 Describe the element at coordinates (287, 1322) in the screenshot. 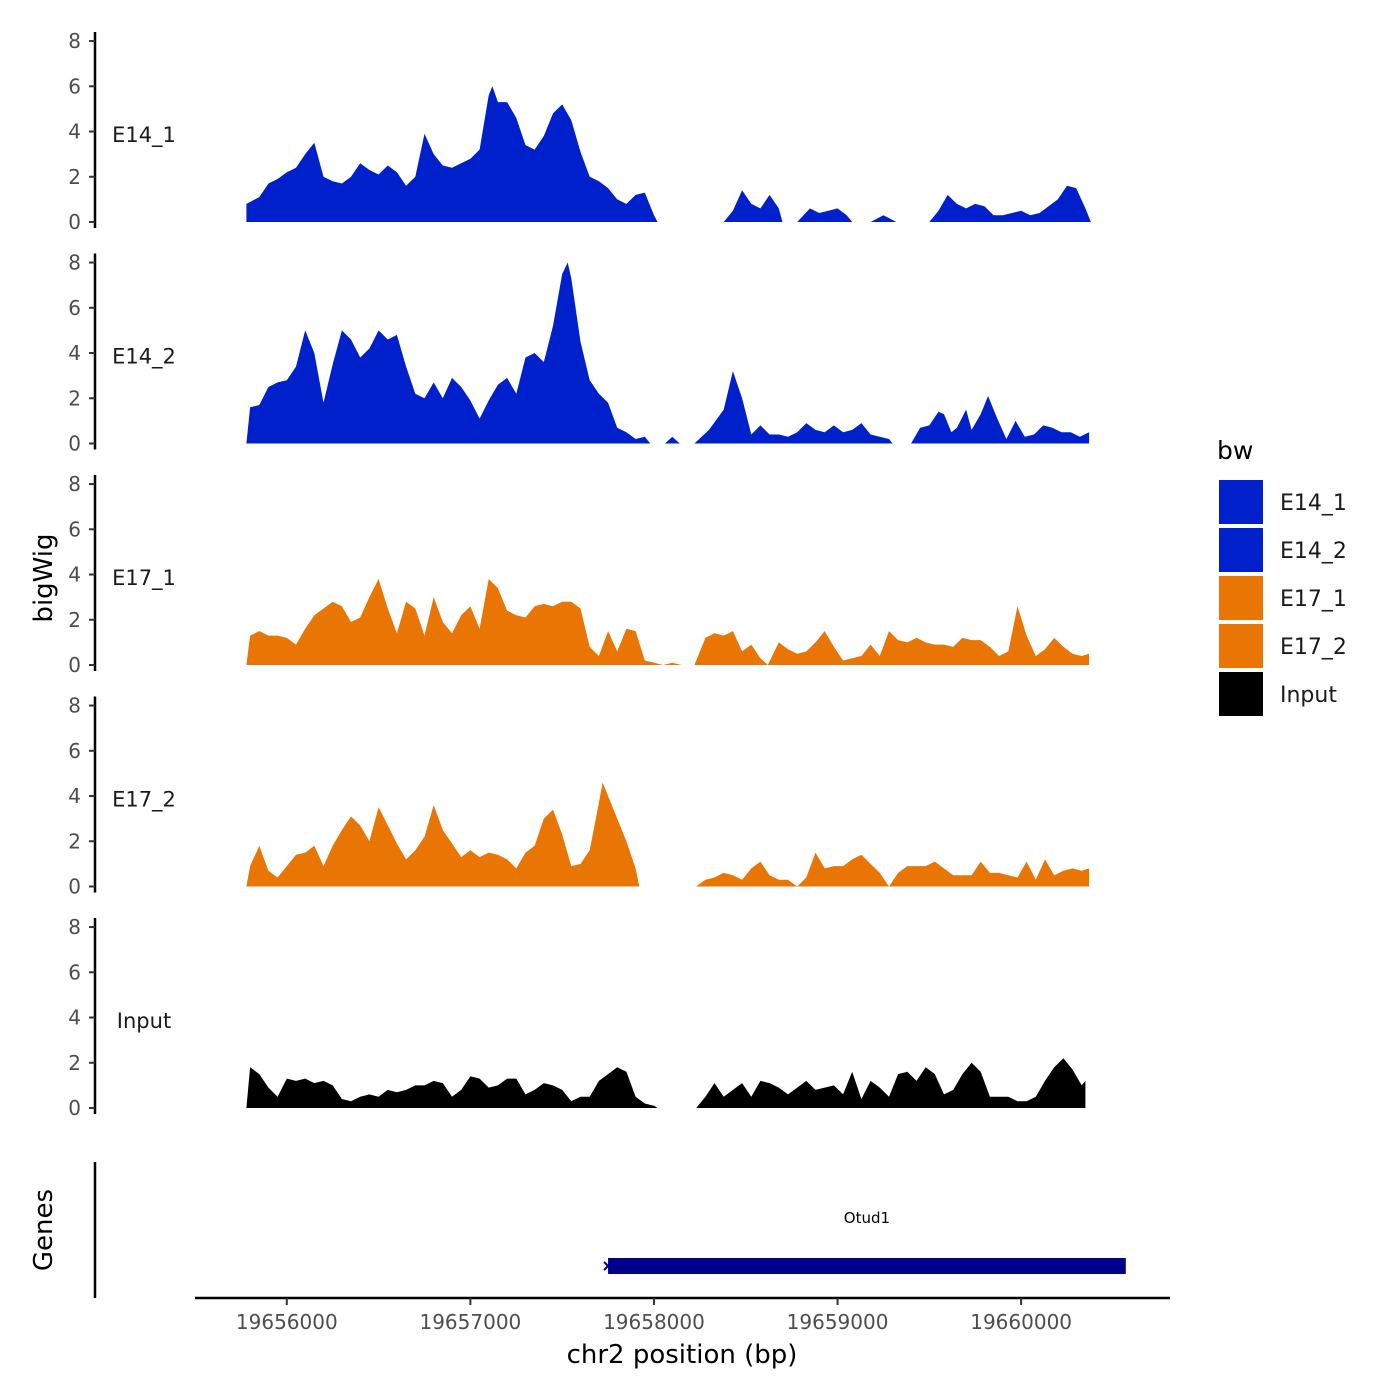

I see `x-tick-label: 19656000` at that location.